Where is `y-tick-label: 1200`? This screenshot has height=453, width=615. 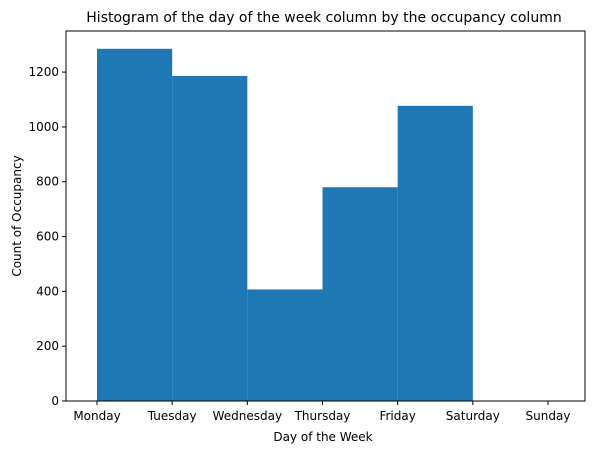 y-tick-label: 1200 is located at coordinates (43, 72).